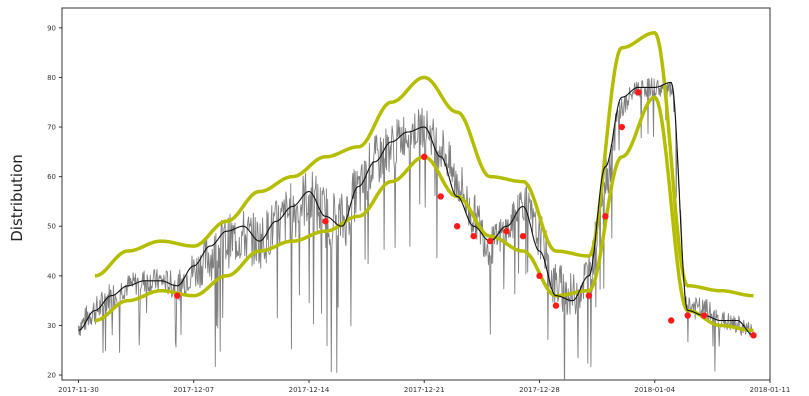  I want to click on y-axis-title: Distribution, so click(17, 198).